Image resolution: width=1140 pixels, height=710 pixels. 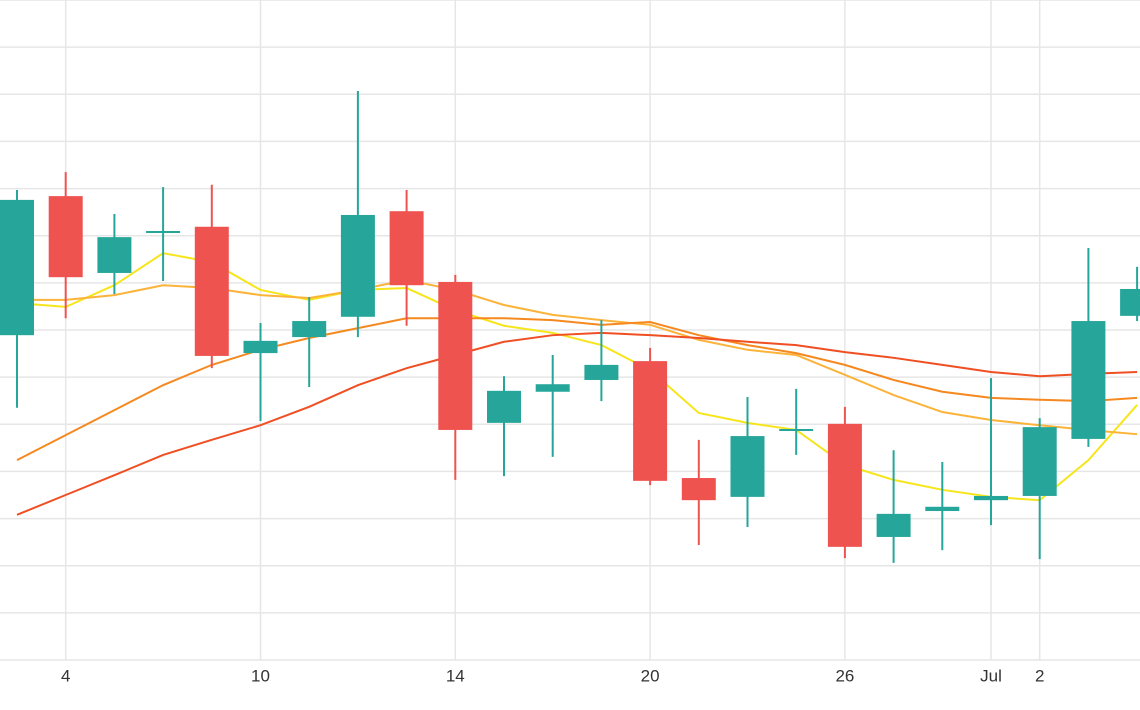 I want to click on x-tick-label: Jul, so click(x=991, y=675).